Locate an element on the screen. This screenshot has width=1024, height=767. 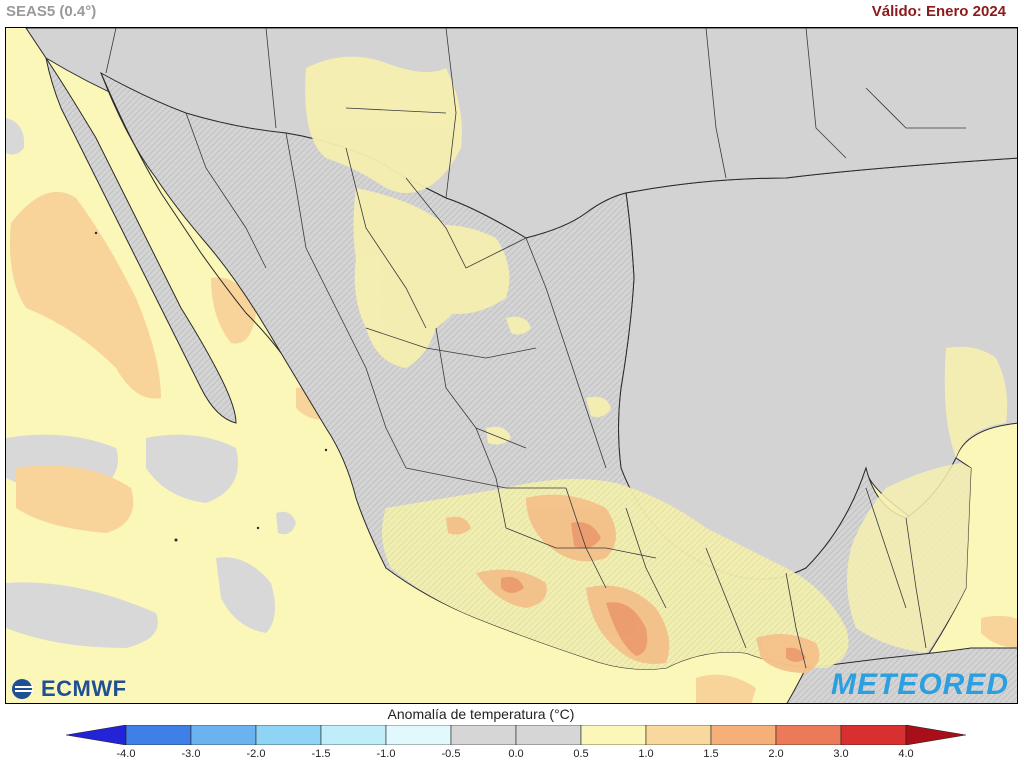
legend-tick-label: -4.0 is located at coordinates (126, 754).